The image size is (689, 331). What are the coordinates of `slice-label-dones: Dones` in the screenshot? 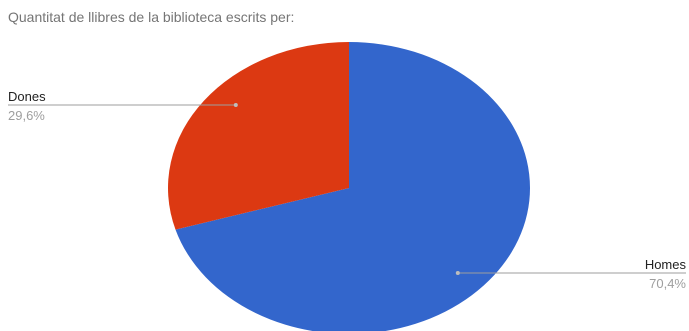 It's located at (27, 96).